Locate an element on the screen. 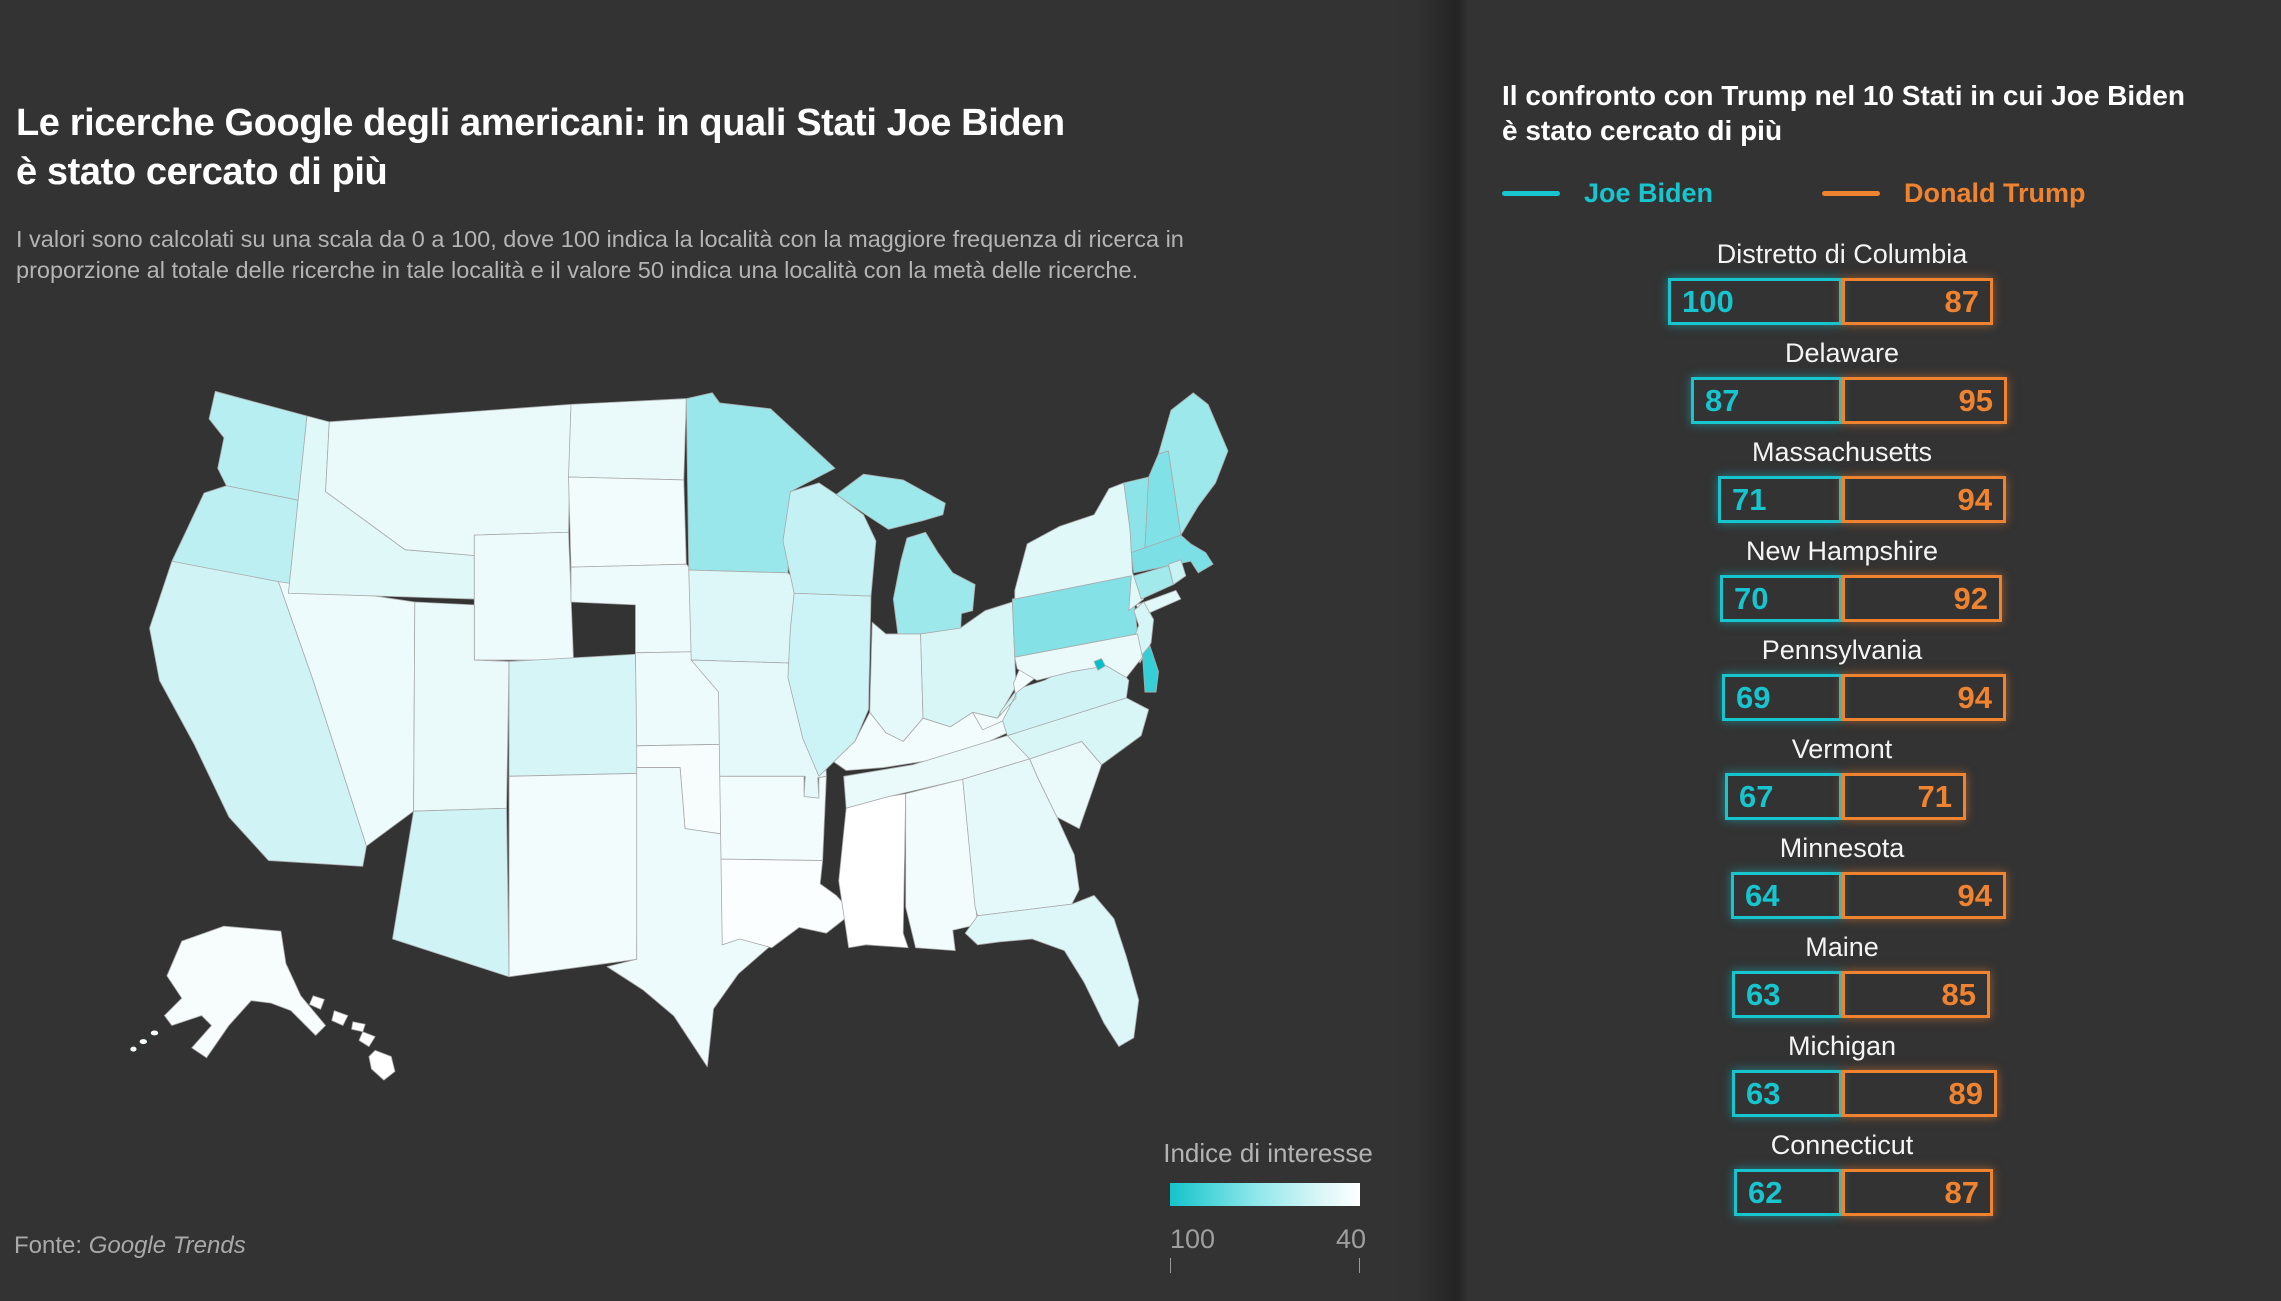  map-state-iowa is located at coordinates (748, 616).